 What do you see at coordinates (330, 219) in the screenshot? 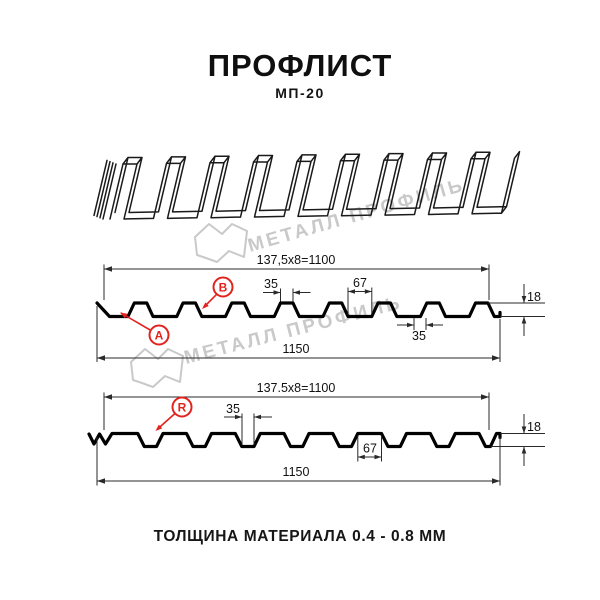
I see `watermark-top: МЕТАЛЛ ПРОФИЛЬ` at bounding box center [330, 219].